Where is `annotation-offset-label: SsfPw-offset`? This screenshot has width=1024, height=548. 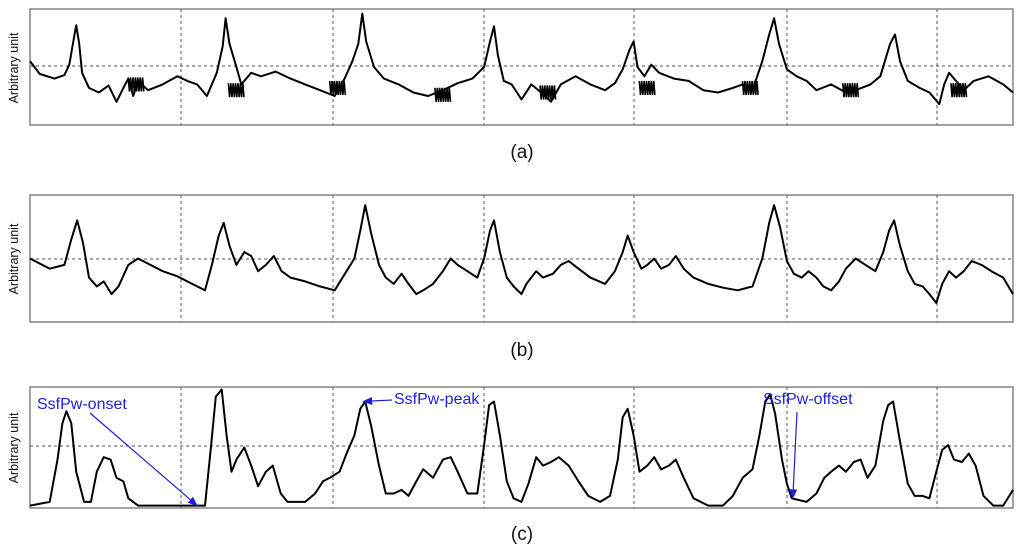 annotation-offset-label: SsfPw-offset is located at coordinates (808, 399).